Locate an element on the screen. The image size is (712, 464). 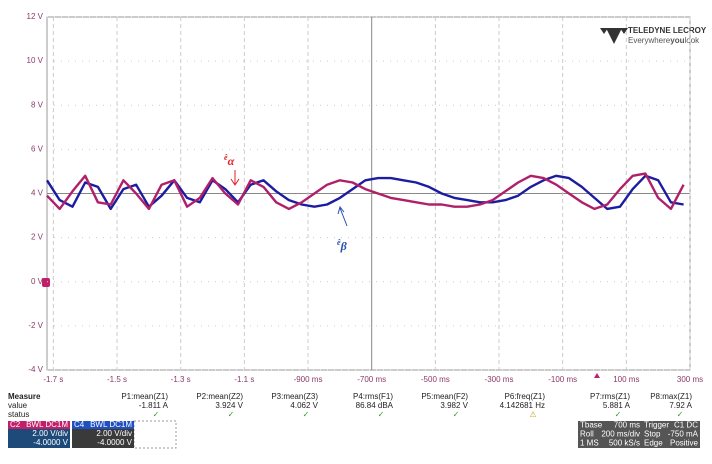
channel-id: C4 is located at coordinates (79, 424).